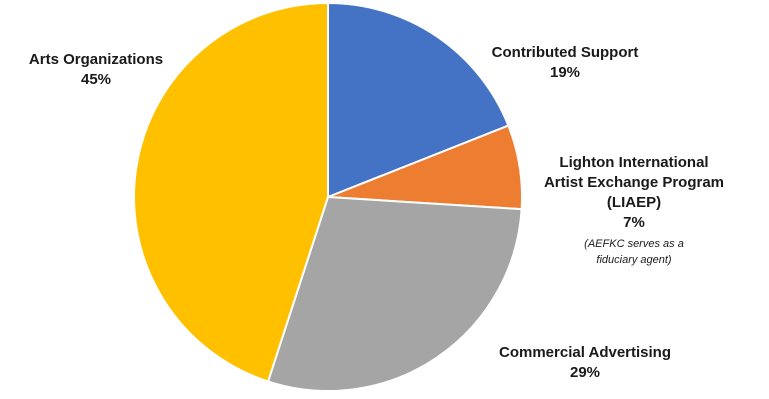  What do you see at coordinates (96, 69) in the screenshot?
I see `slice-label-arts: Arts Organizations 45%` at bounding box center [96, 69].